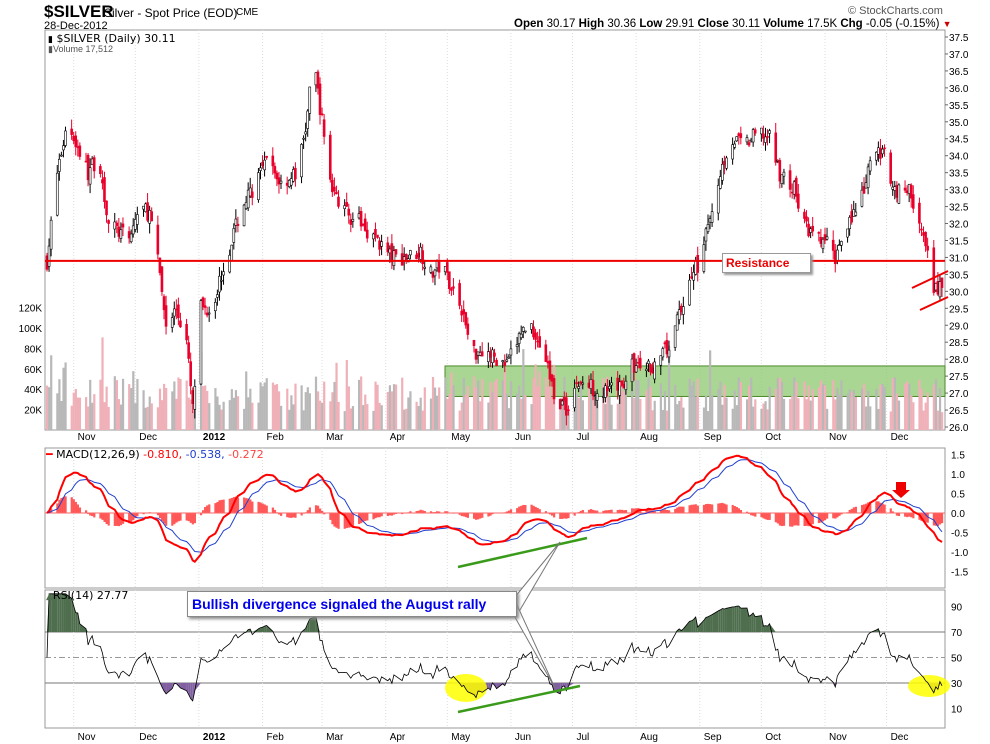 This screenshot has width=990, height=744. I want to click on high-label: High, so click(591, 24).